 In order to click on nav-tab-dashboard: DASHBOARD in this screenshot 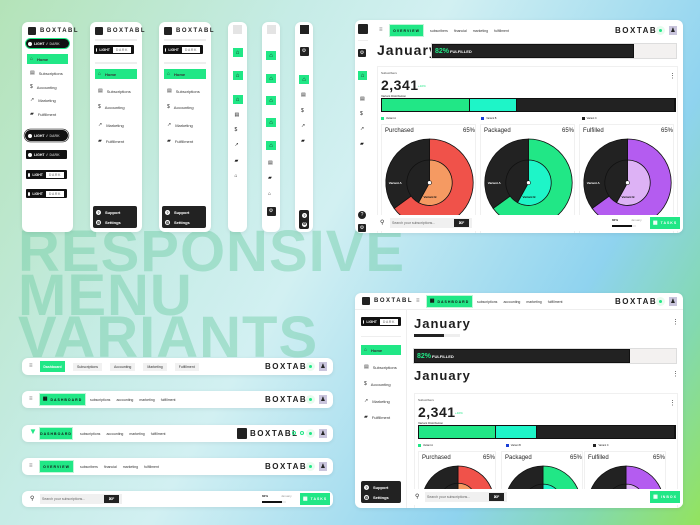, I will do `click(56, 433)`.